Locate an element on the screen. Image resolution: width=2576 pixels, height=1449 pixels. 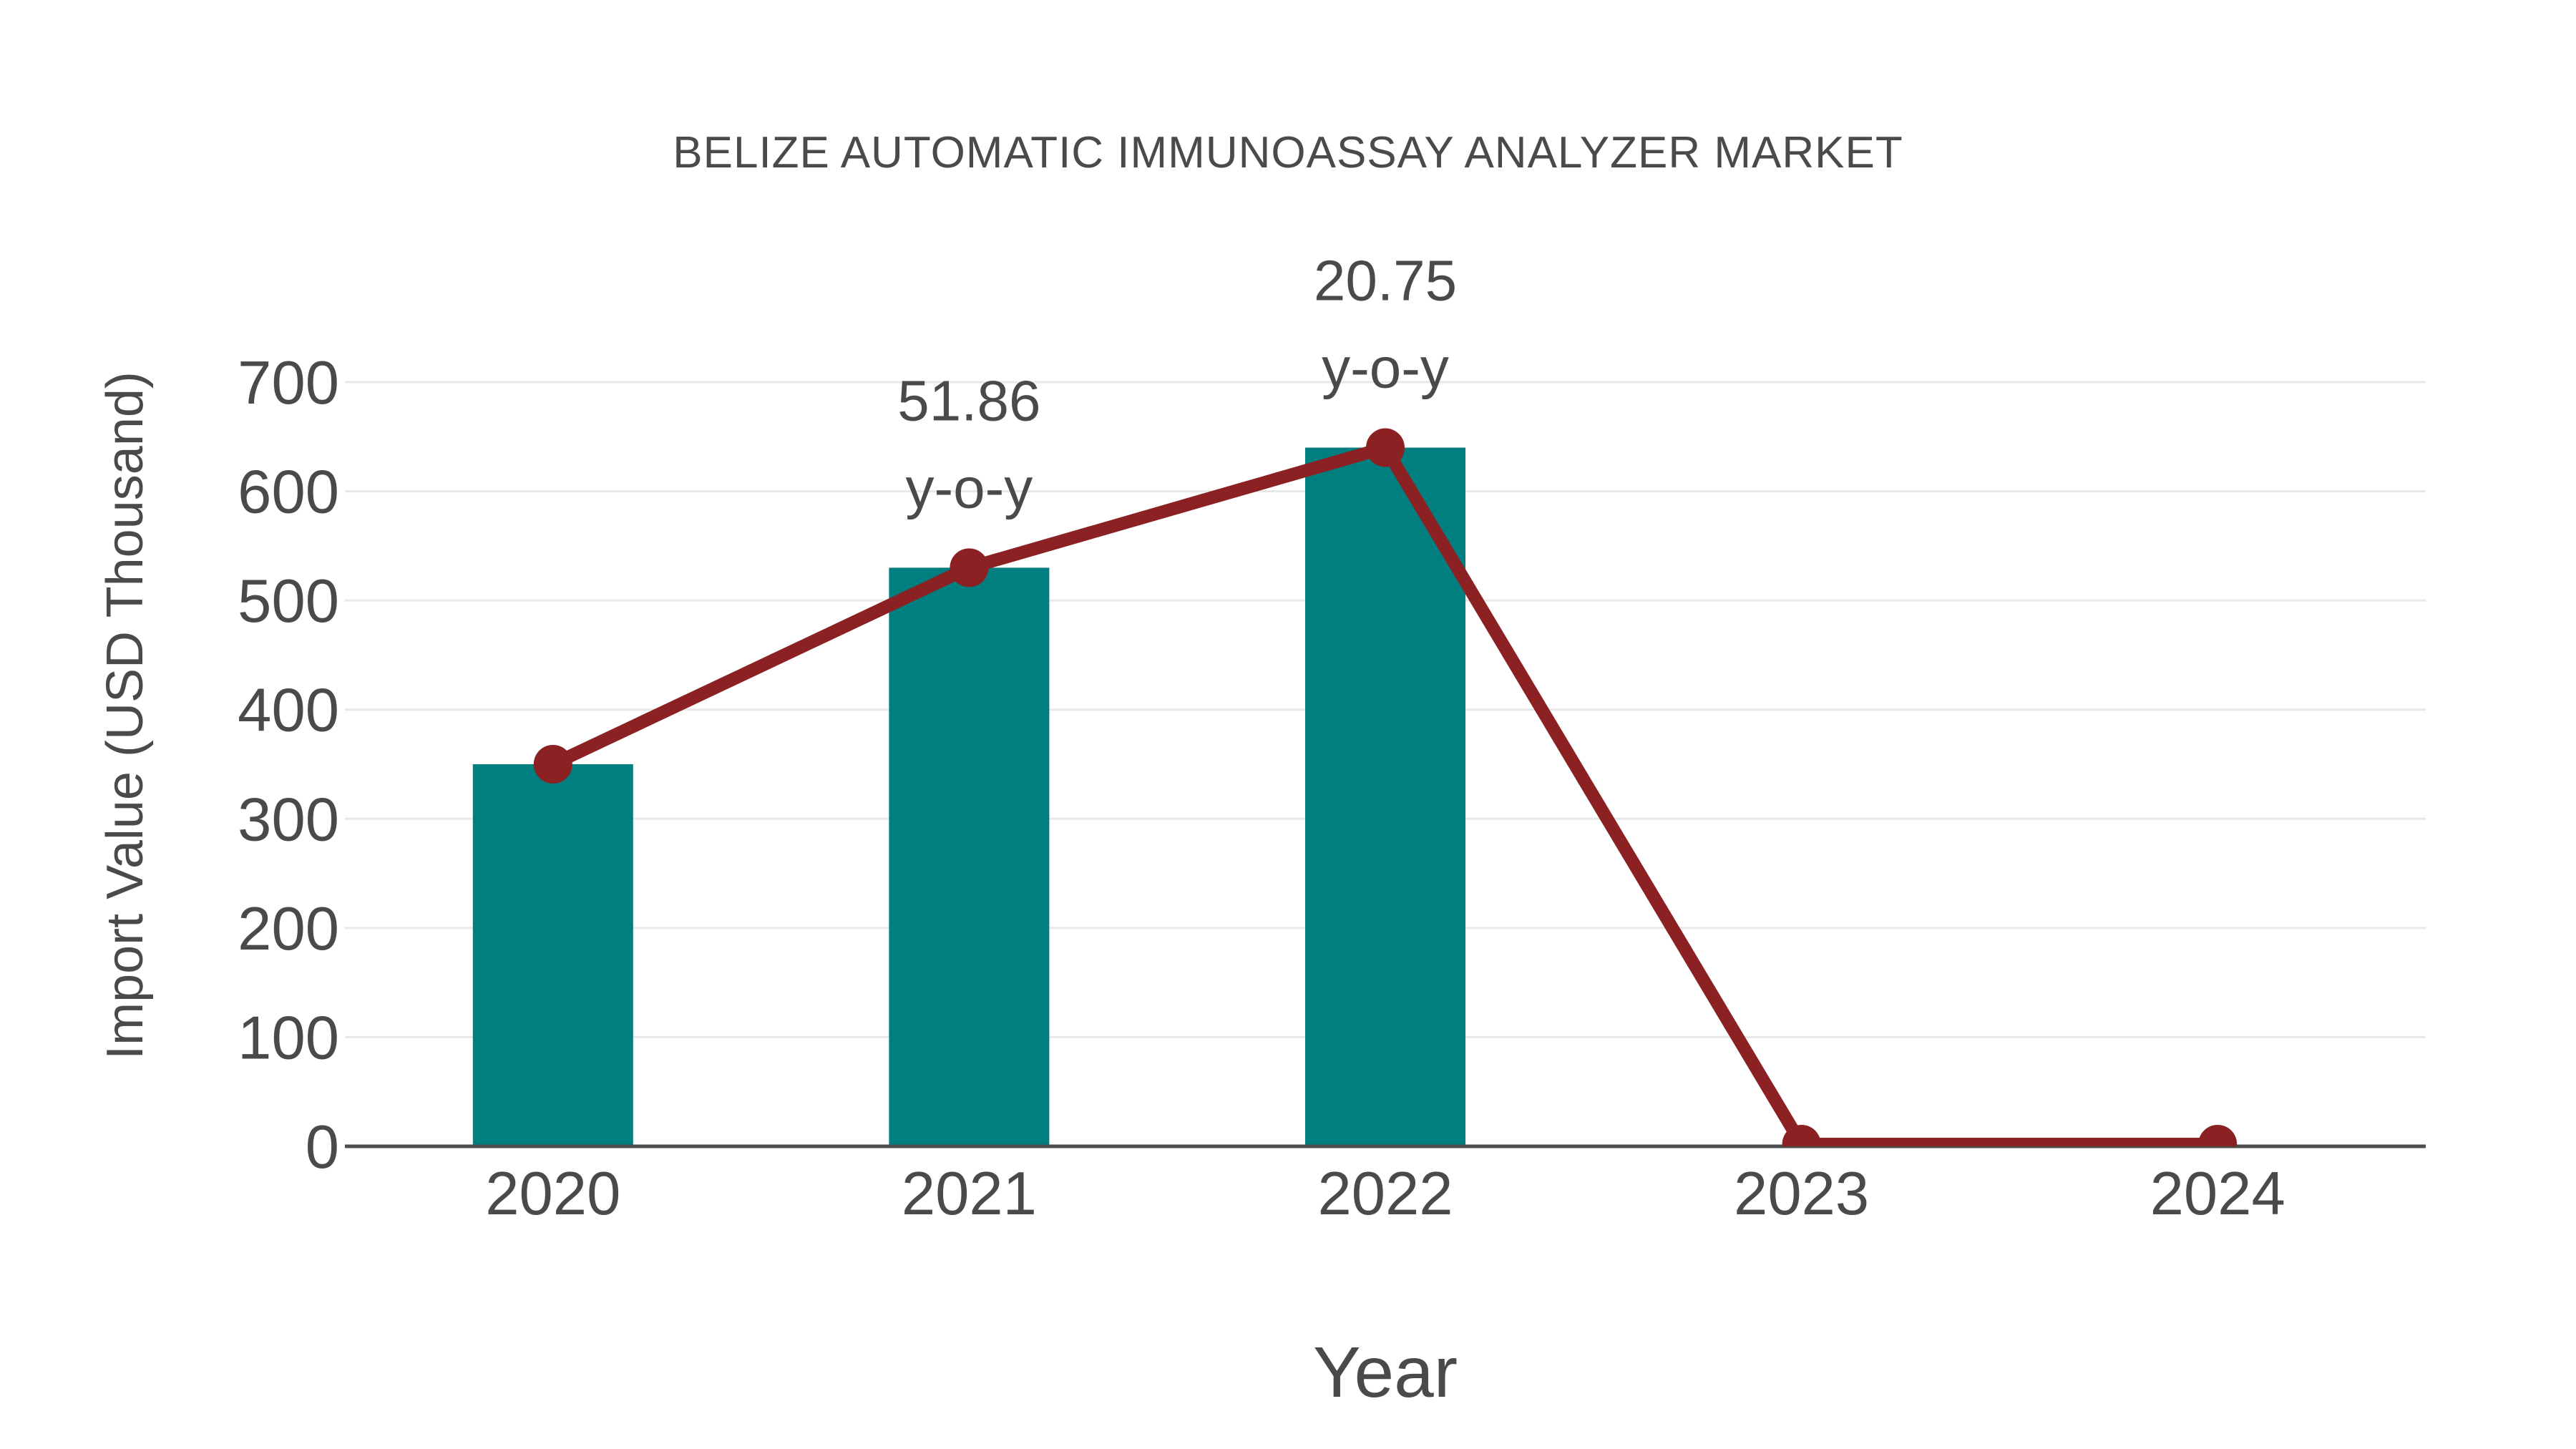
bar-2020 is located at coordinates (552, 955).